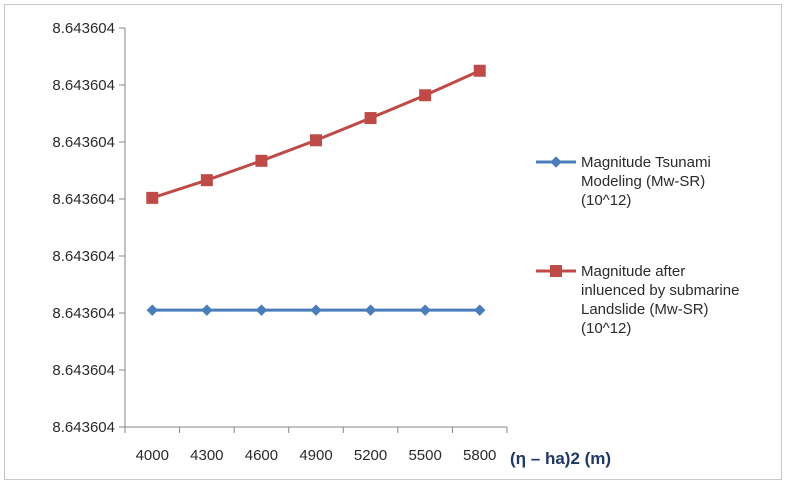 This screenshot has height=486, width=791. I want to click on series-square, so click(316, 134).